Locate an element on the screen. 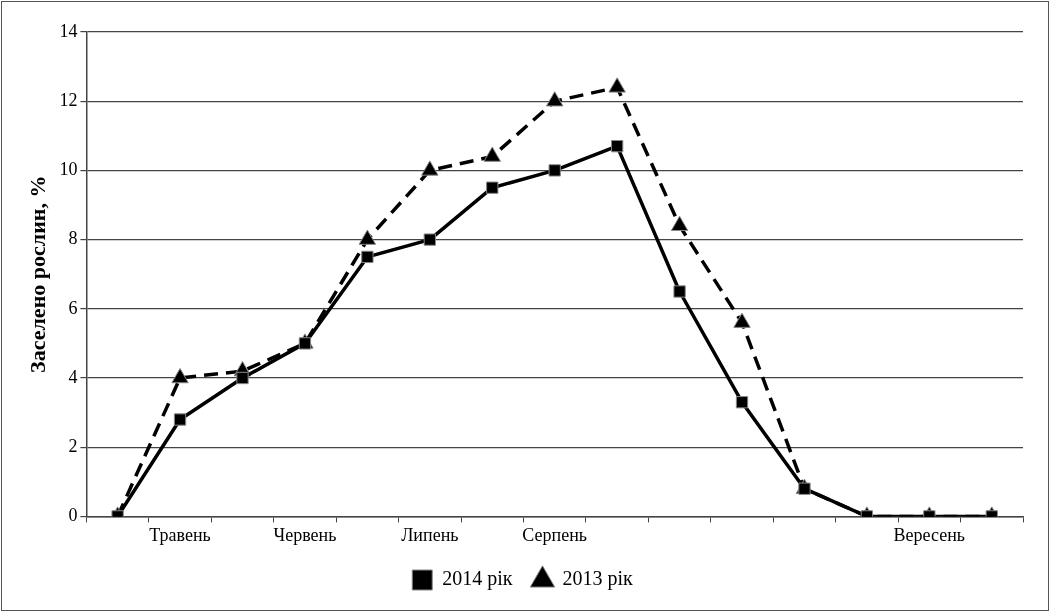  y-tick-label: 0 is located at coordinates (73, 515).